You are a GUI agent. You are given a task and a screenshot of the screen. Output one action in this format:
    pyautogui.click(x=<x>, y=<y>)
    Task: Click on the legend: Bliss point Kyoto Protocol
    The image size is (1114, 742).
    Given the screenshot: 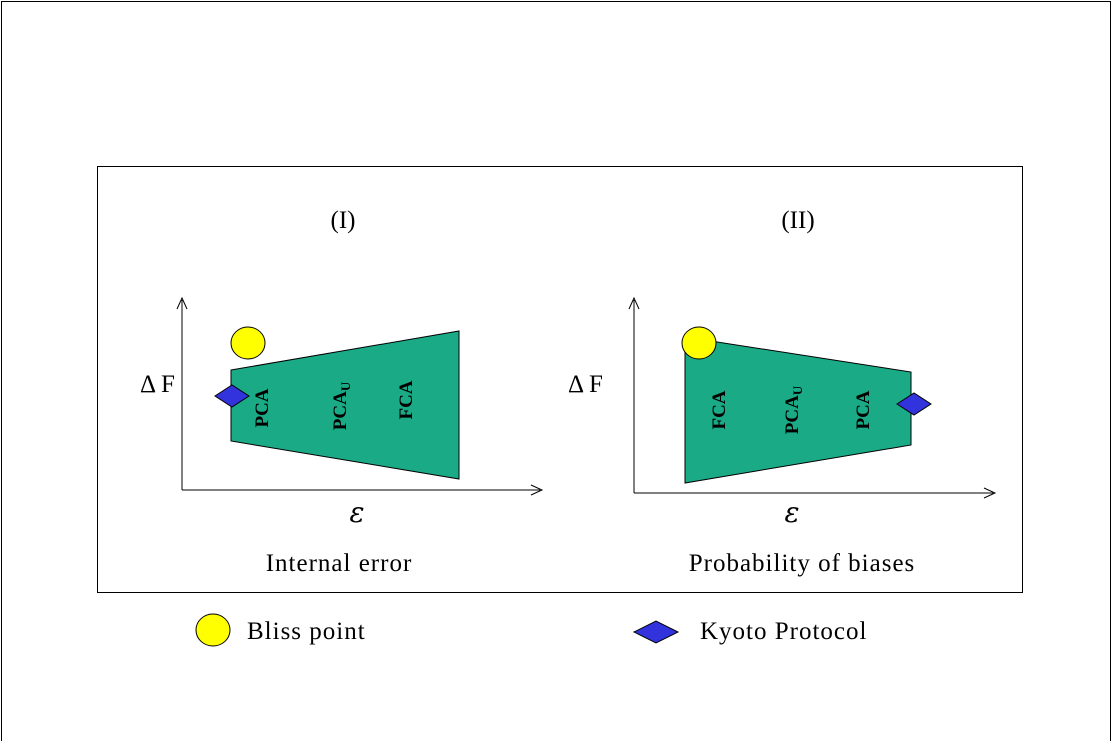 What is the action you would take?
    pyautogui.click(x=531, y=630)
    